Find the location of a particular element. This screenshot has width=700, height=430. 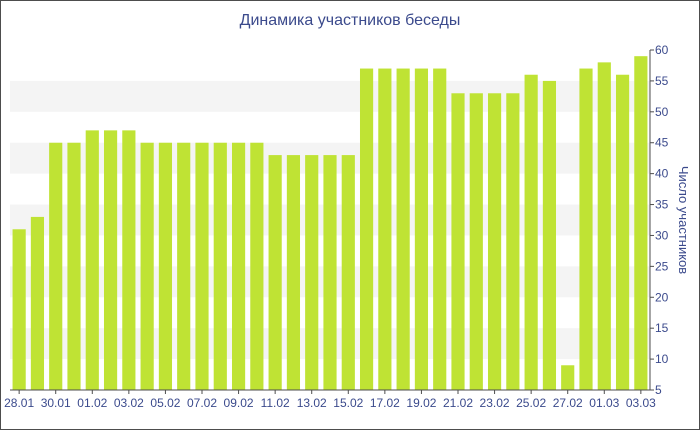

bar-25.02 is located at coordinates (531, 232).